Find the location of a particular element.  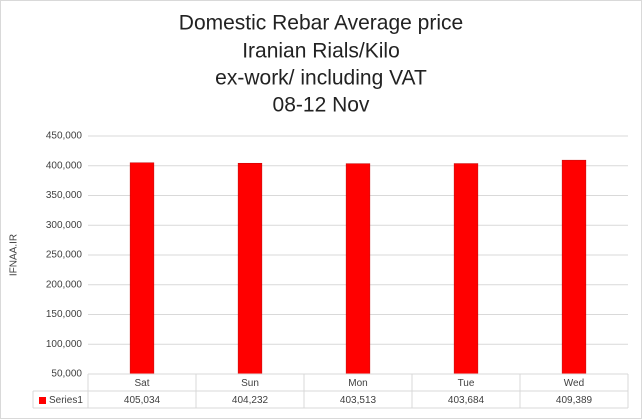

y-tick-label: 150,000 is located at coordinates (64, 314).